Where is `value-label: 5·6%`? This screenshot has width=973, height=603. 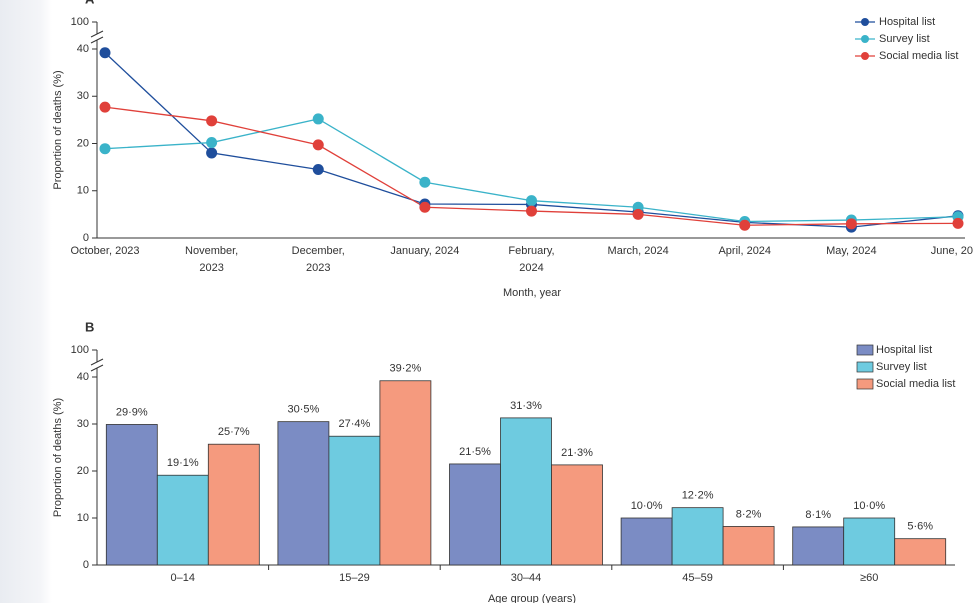 value-label: 5·6% is located at coordinates (920, 527).